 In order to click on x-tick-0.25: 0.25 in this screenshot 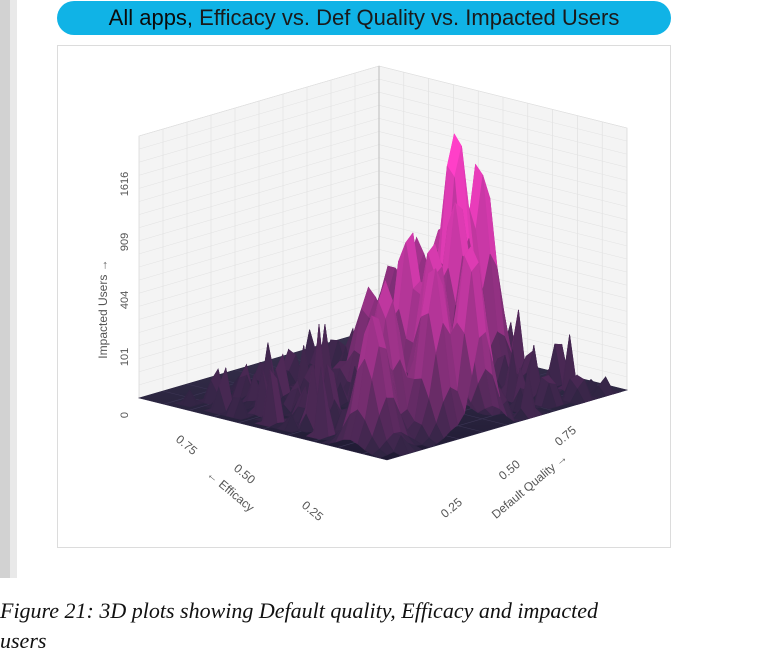, I will do `click(451, 508)`.